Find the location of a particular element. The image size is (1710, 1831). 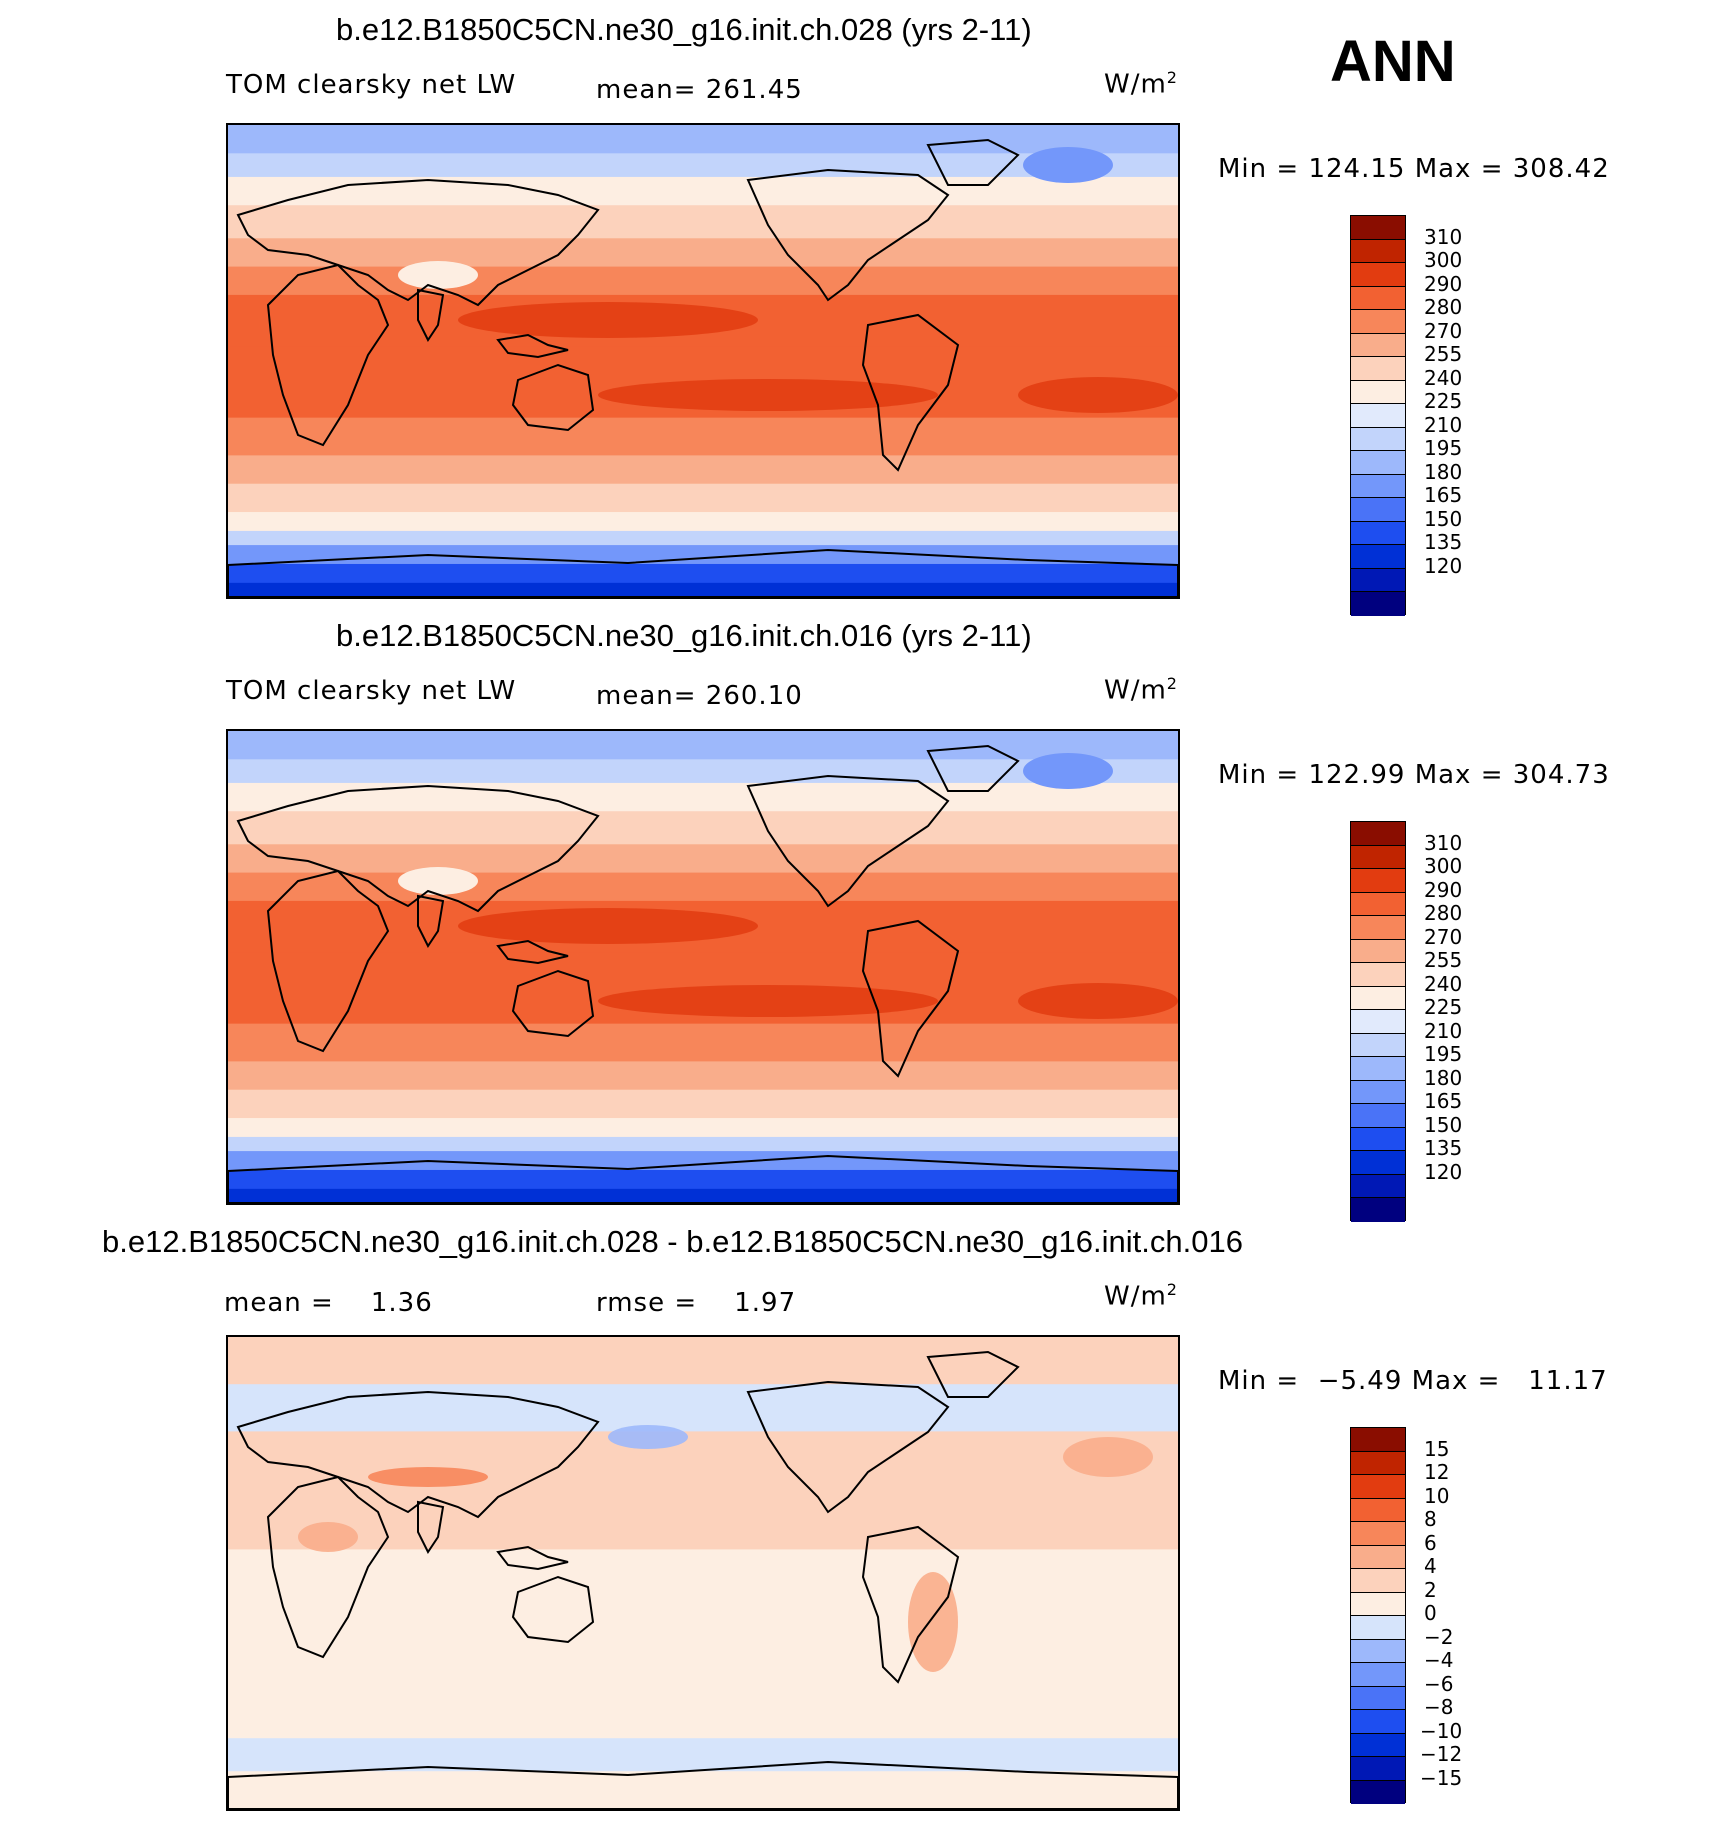

panel2-units: W/m2 is located at coordinates (1141, 690).